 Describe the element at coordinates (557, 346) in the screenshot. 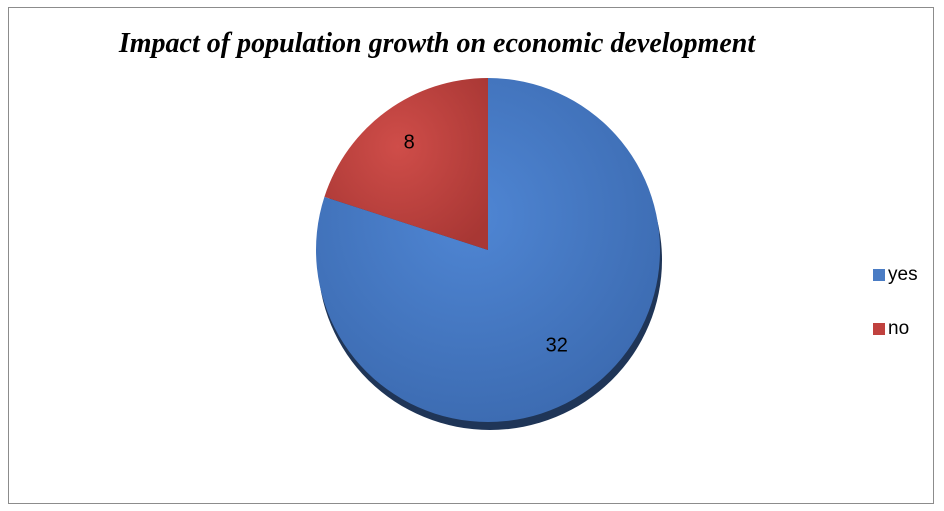

I see `slice-label-yes: 32` at that location.